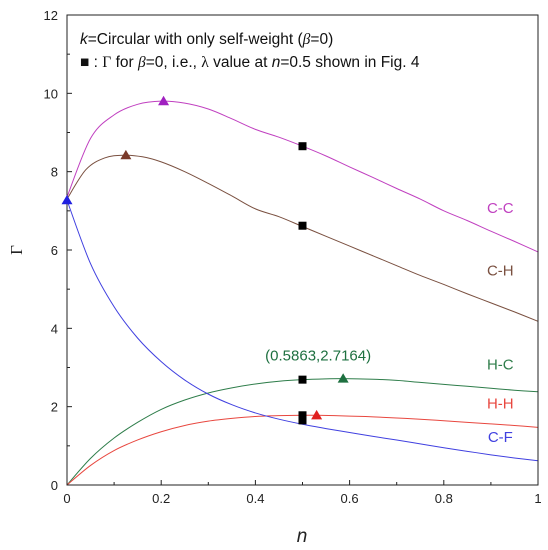 This screenshot has width=548, height=550. Describe the element at coordinates (126, 154) in the screenshot. I see `max-marker-c-h` at that location.